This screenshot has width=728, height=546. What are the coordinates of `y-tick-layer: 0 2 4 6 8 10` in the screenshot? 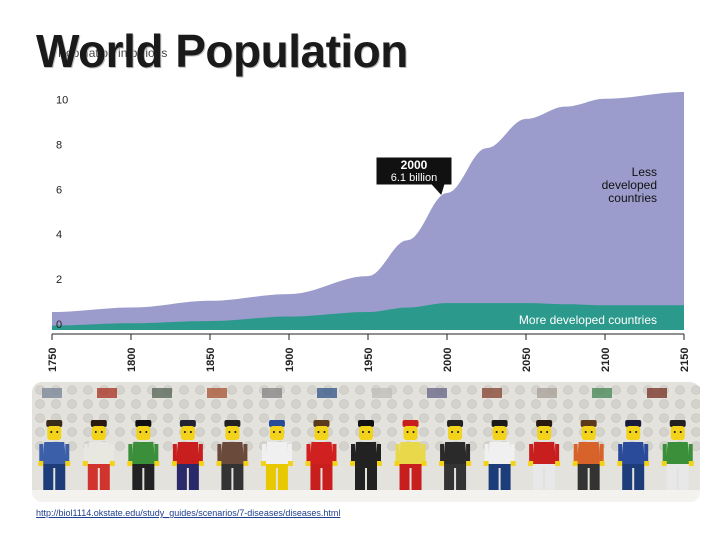 It's located at (62, 212).